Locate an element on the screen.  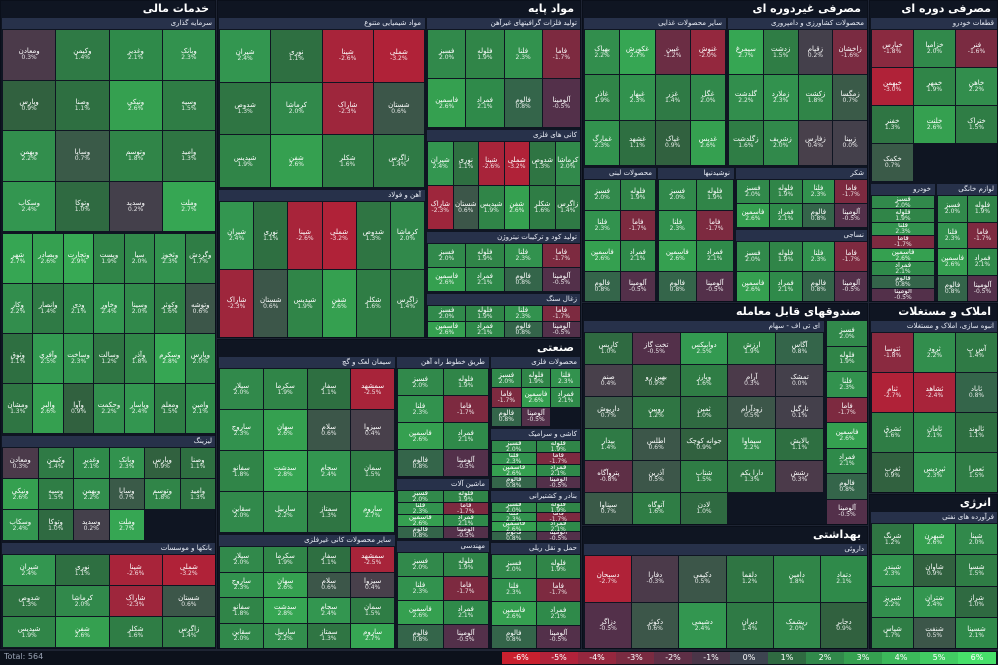
stock-tile: غکورش 2.7% is located at coordinates (637, 52).